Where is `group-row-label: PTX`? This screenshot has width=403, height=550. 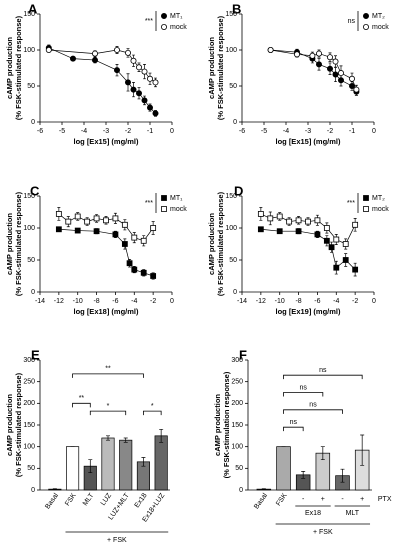 group-row-label: PTX is located at coordinates (385, 499).